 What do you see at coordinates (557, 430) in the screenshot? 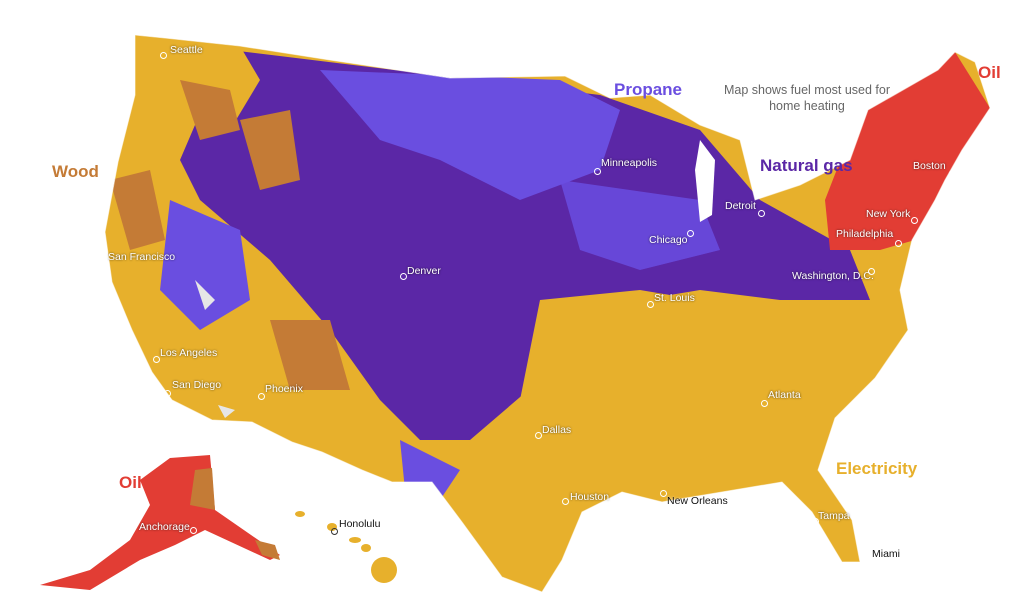
I see `city-dallas: Dallas` at bounding box center [557, 430].